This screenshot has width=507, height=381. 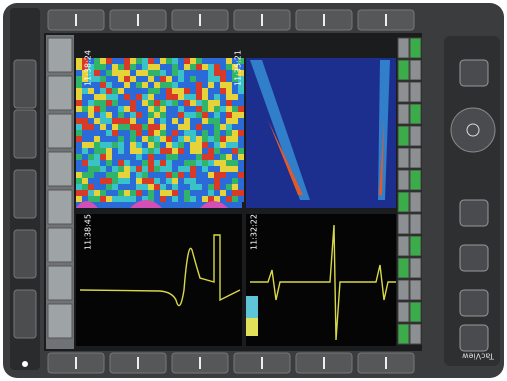 I want to click on nav-center, so click(x=473, y=130).